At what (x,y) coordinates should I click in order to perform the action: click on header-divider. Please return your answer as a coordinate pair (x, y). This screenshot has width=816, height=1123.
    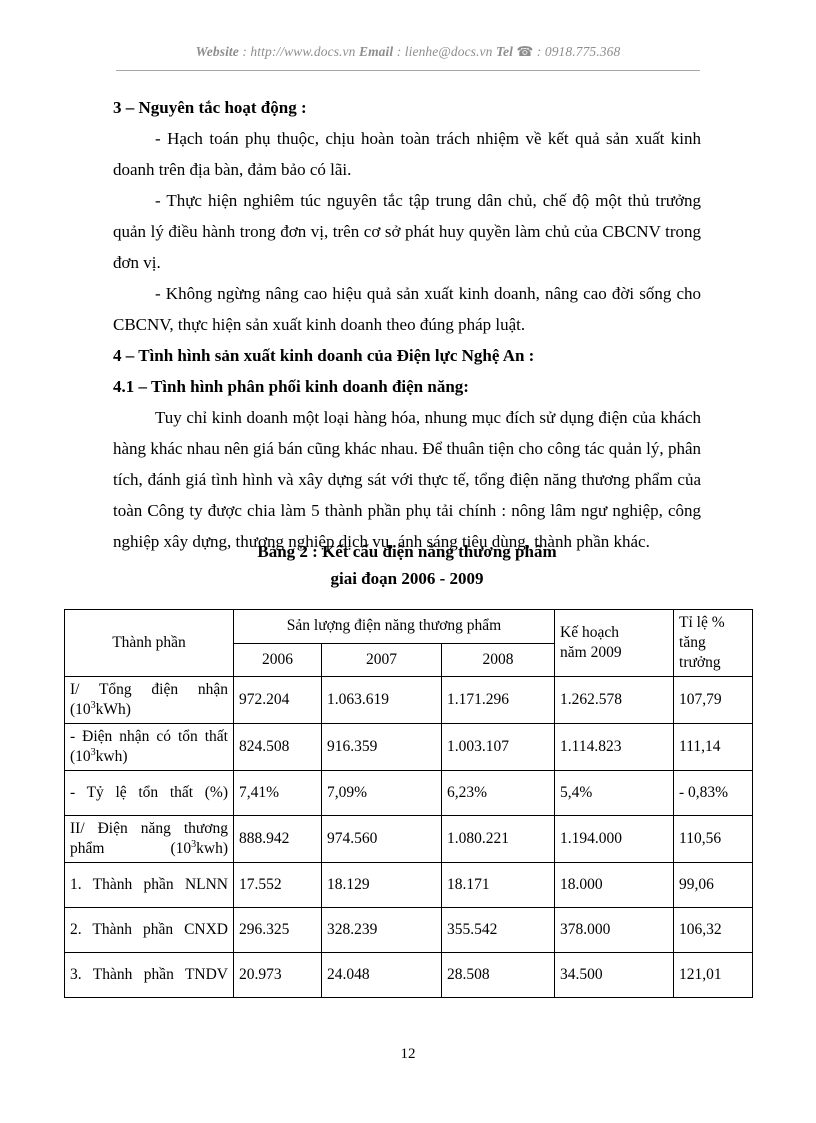
    Looking at the image, I should click on (408, 70).